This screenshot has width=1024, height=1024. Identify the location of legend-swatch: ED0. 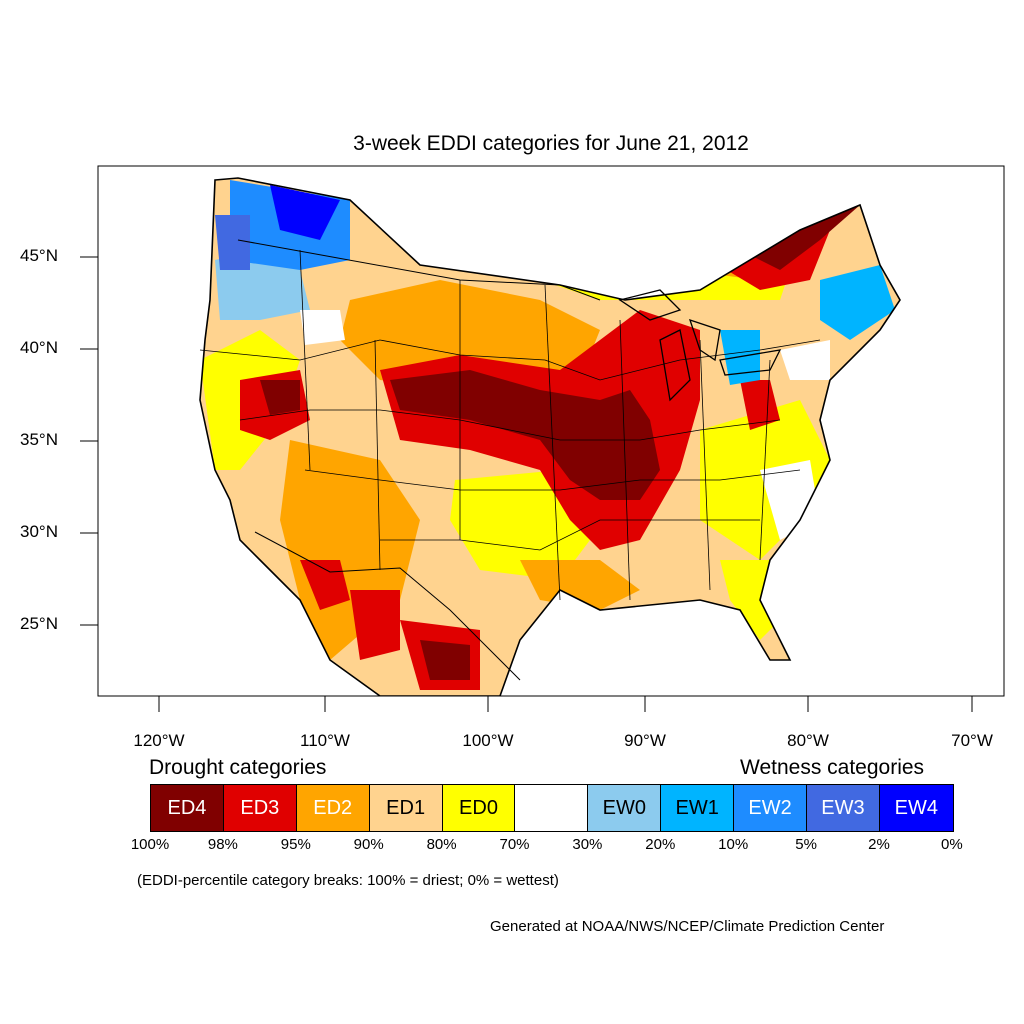
(479, 808).